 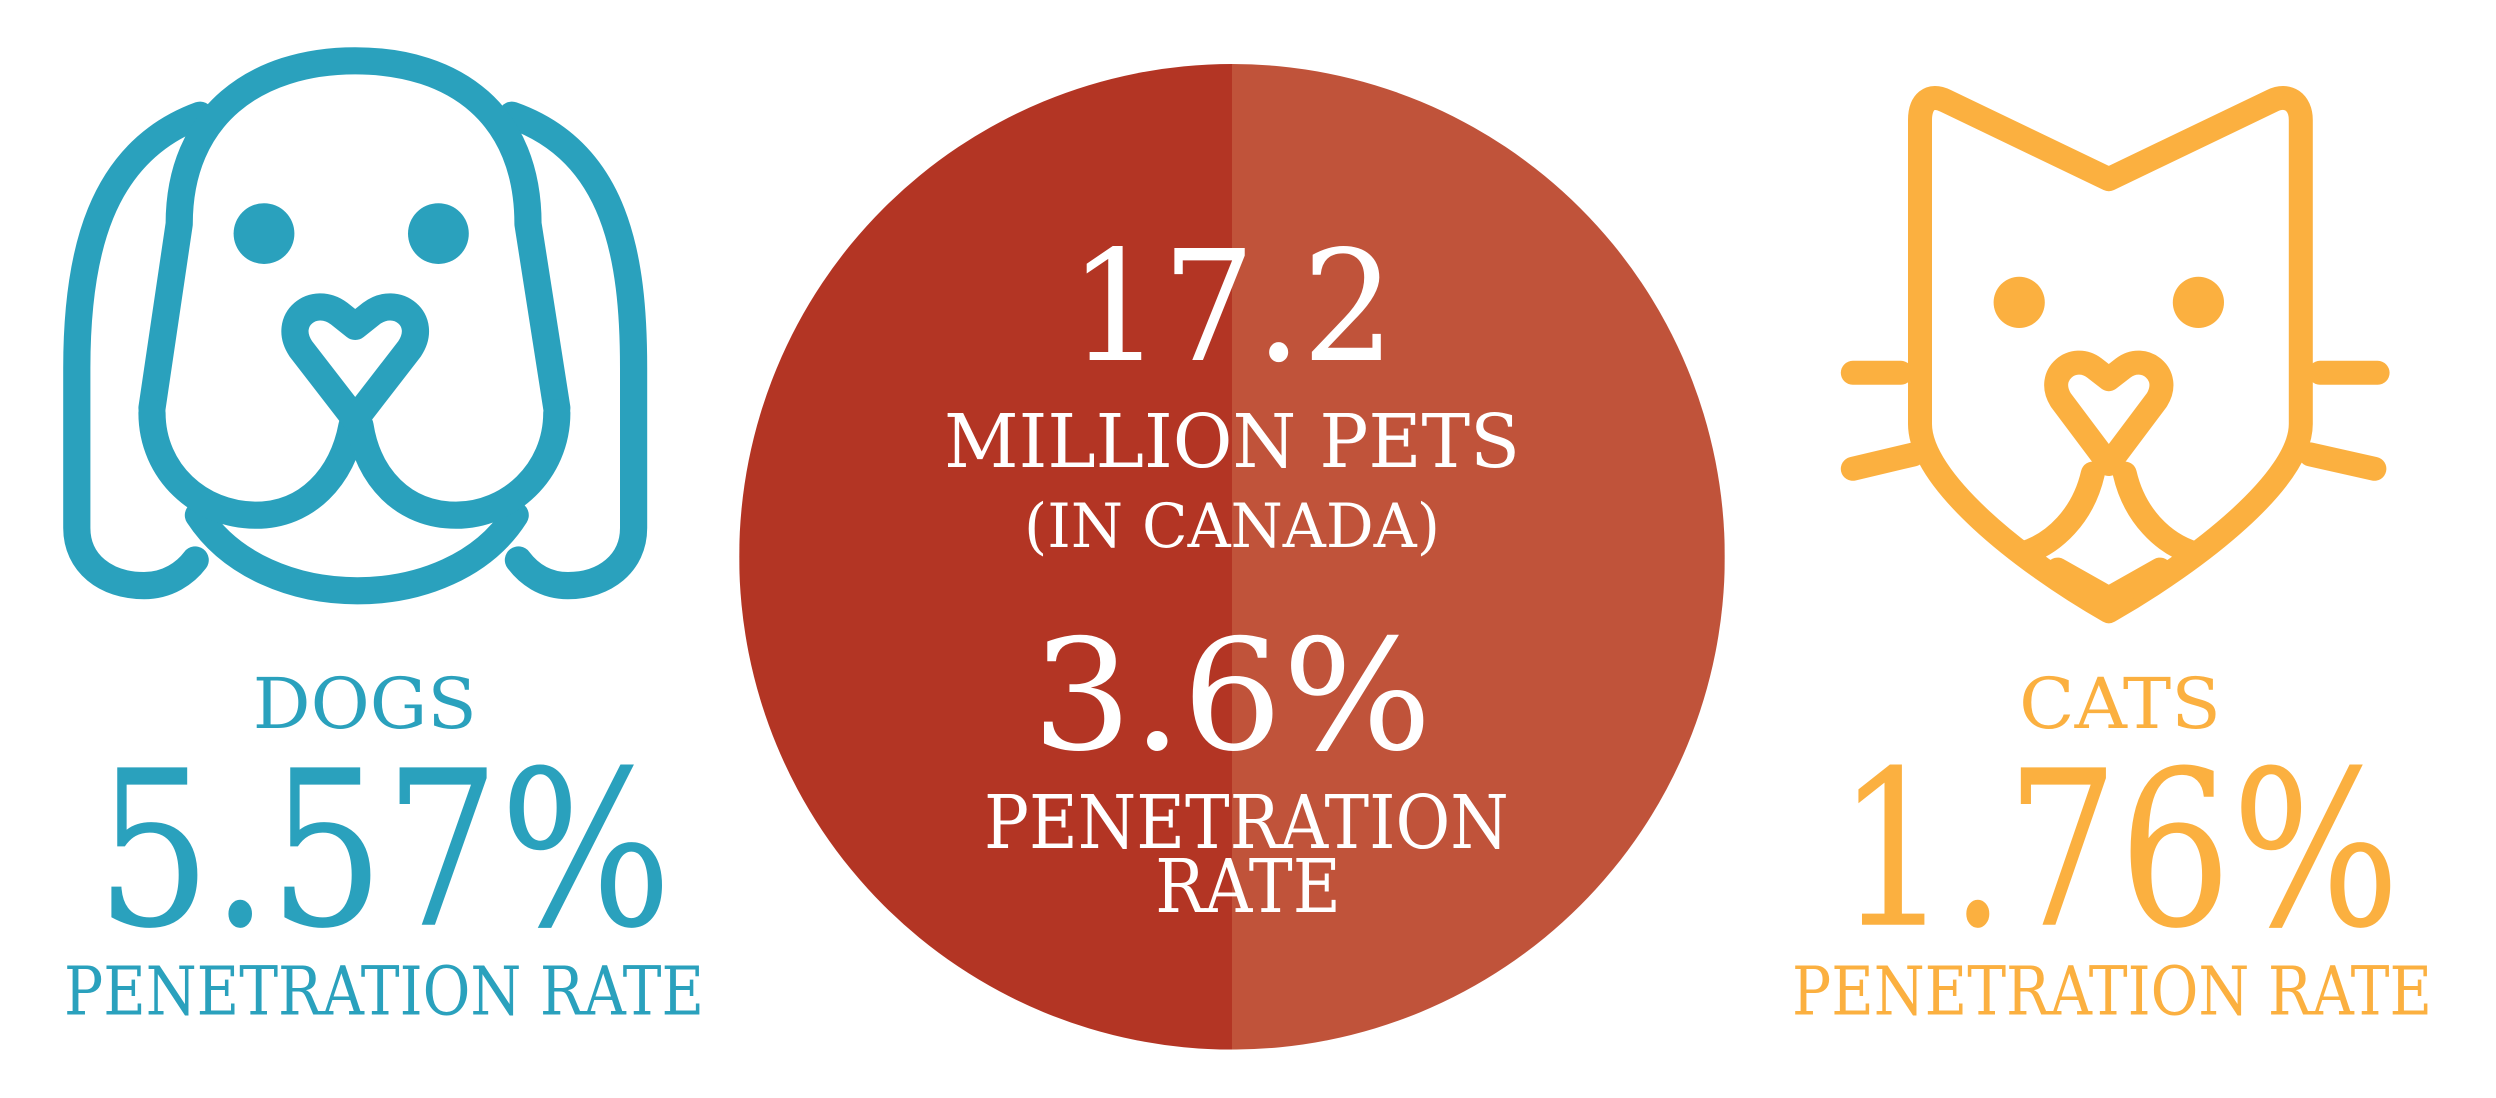 What do you see at coordinates (1232, 307) in the screenshot?
I see `total-count: 17.2` at bounding box center [1232, 307].